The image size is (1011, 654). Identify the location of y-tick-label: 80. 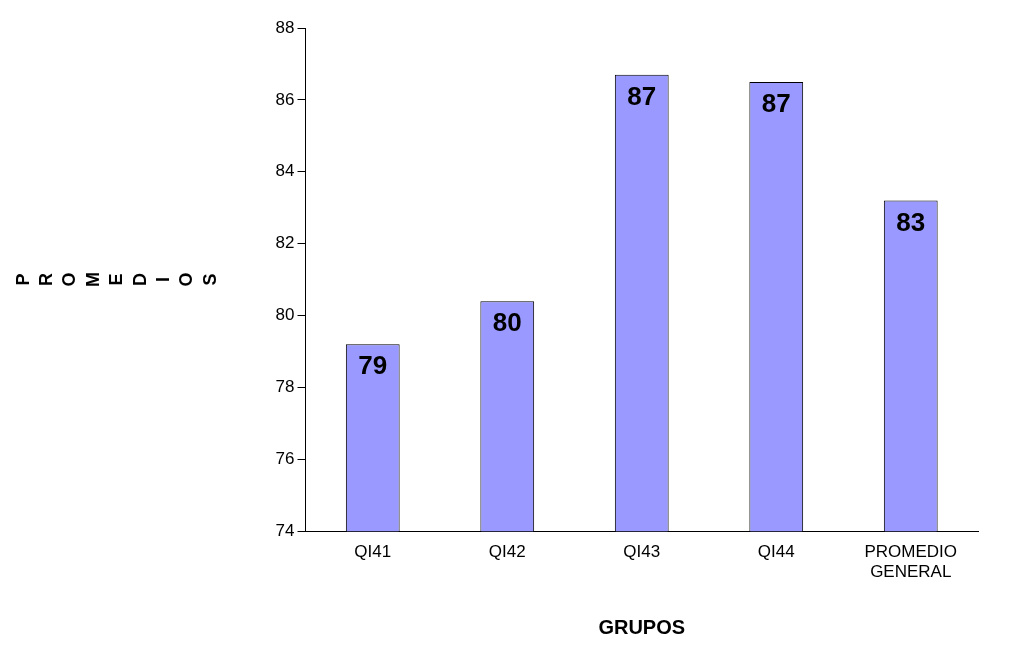
(285, 315).